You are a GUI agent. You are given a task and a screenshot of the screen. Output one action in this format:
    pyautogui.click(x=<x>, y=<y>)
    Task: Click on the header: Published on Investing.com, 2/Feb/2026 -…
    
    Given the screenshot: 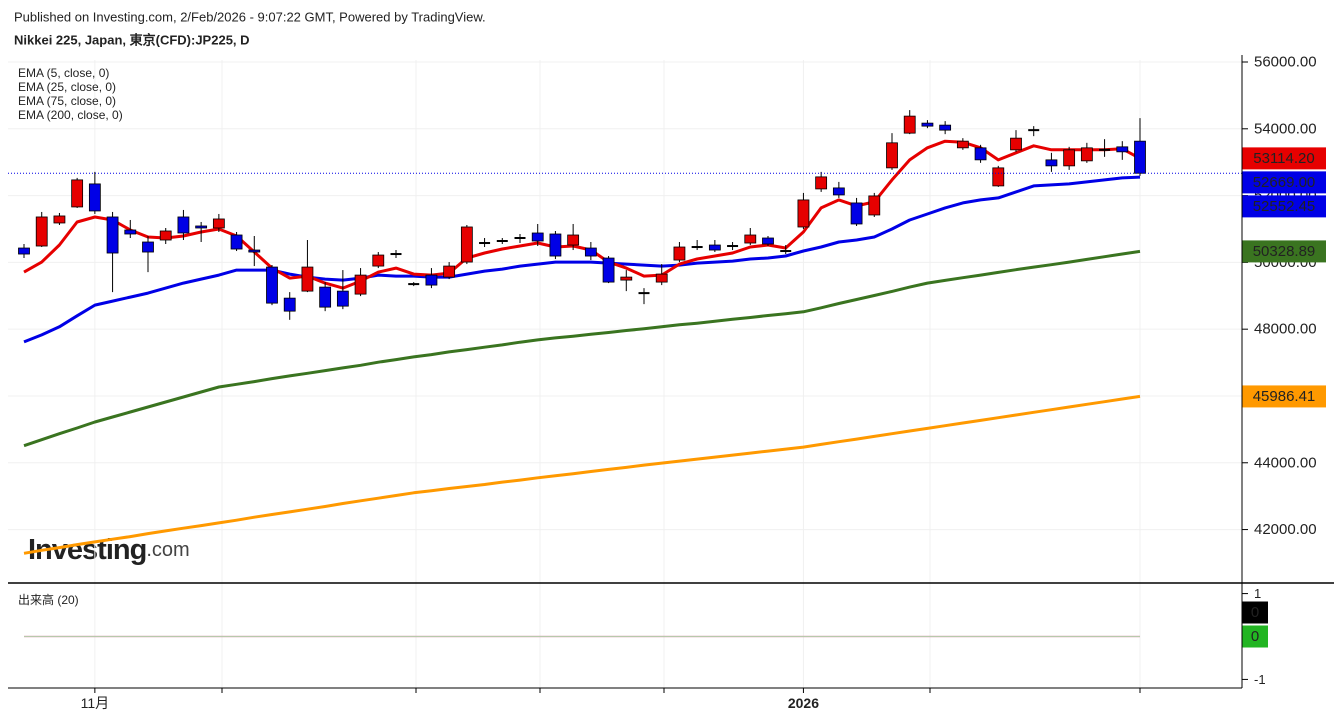 What is the action you would take?
    pyautogui.click(x=250, y=17)
    